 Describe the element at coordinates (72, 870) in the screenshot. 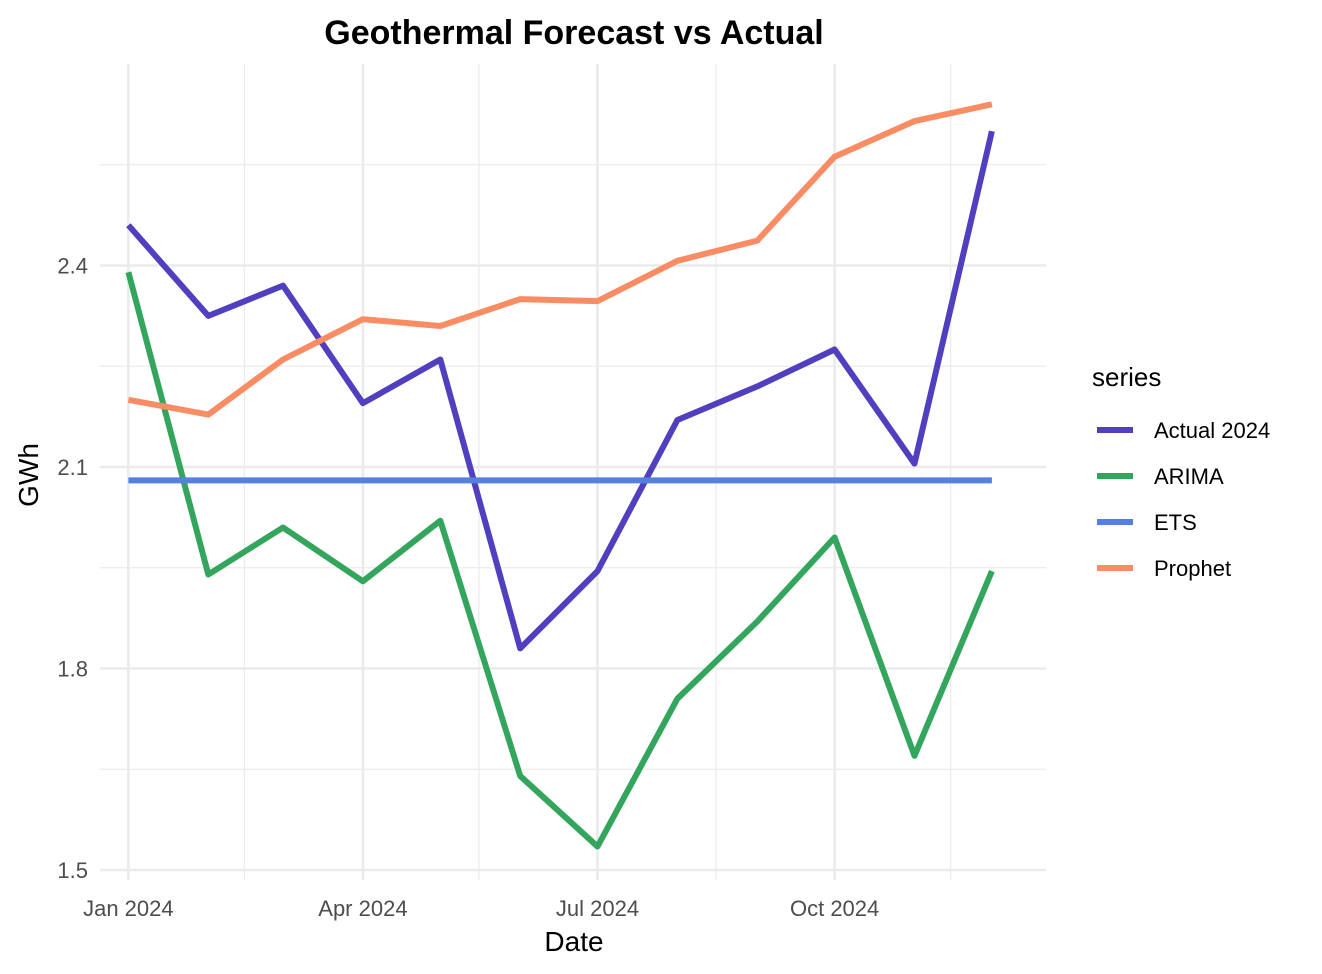

I see `y-tick-label: 1.5` at that location.